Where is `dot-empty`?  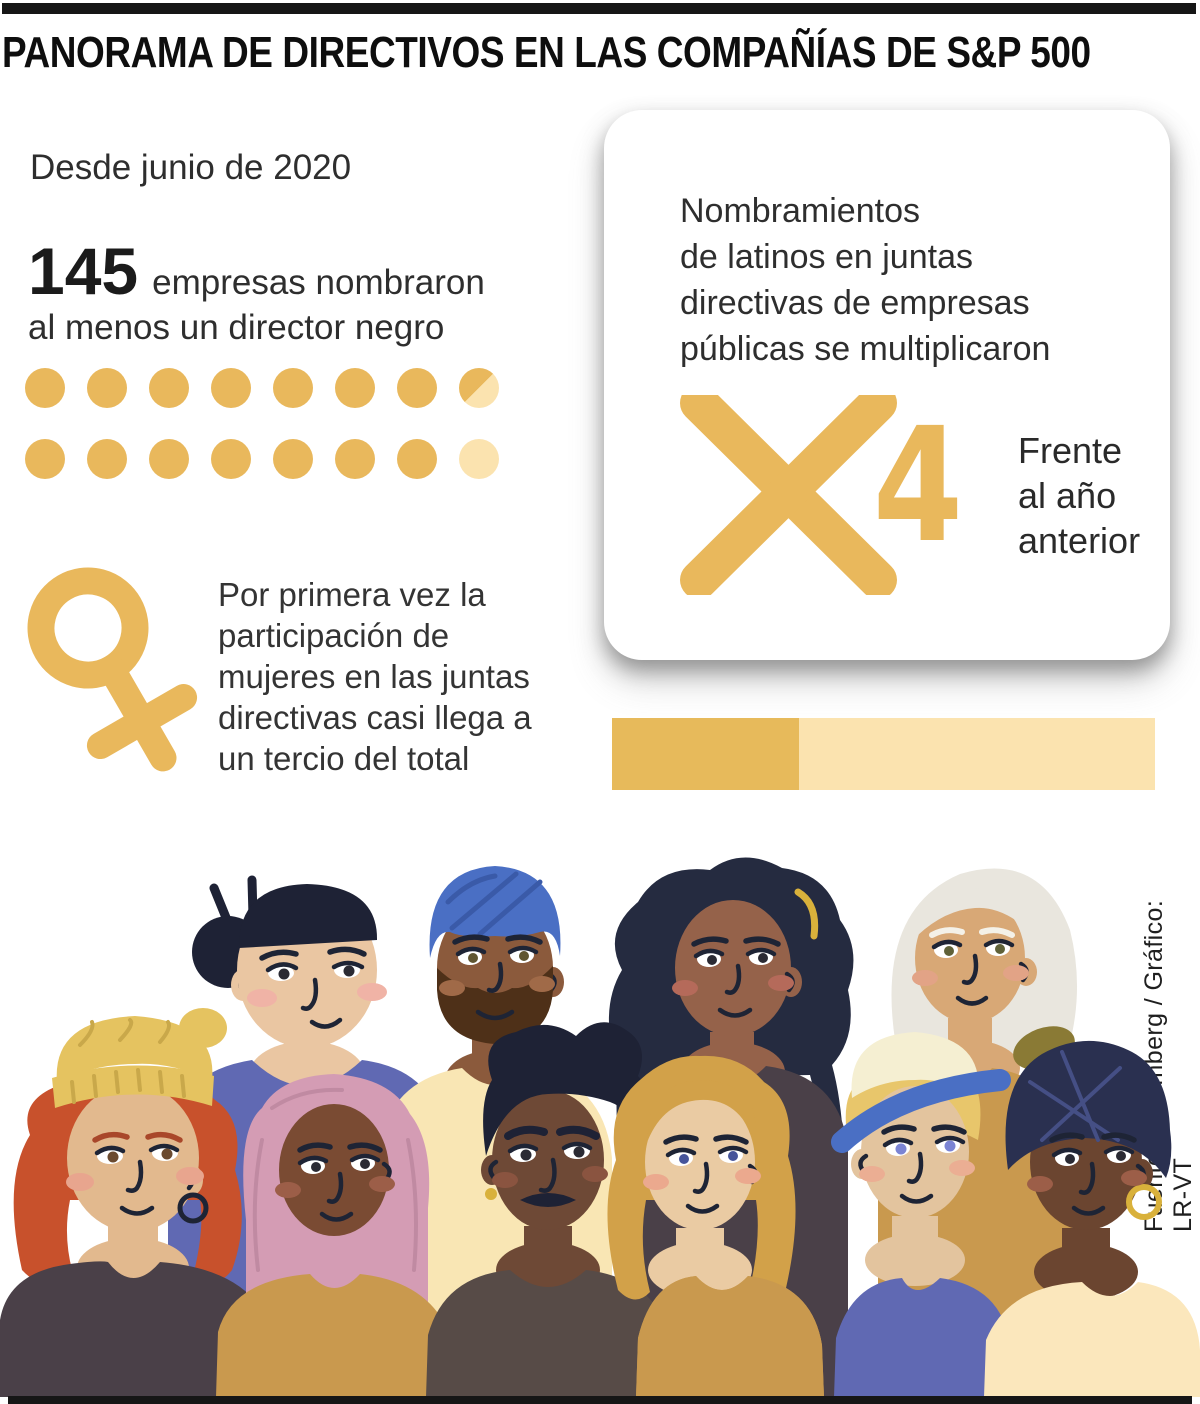 dot-empty is located at coordinates (479, 459).